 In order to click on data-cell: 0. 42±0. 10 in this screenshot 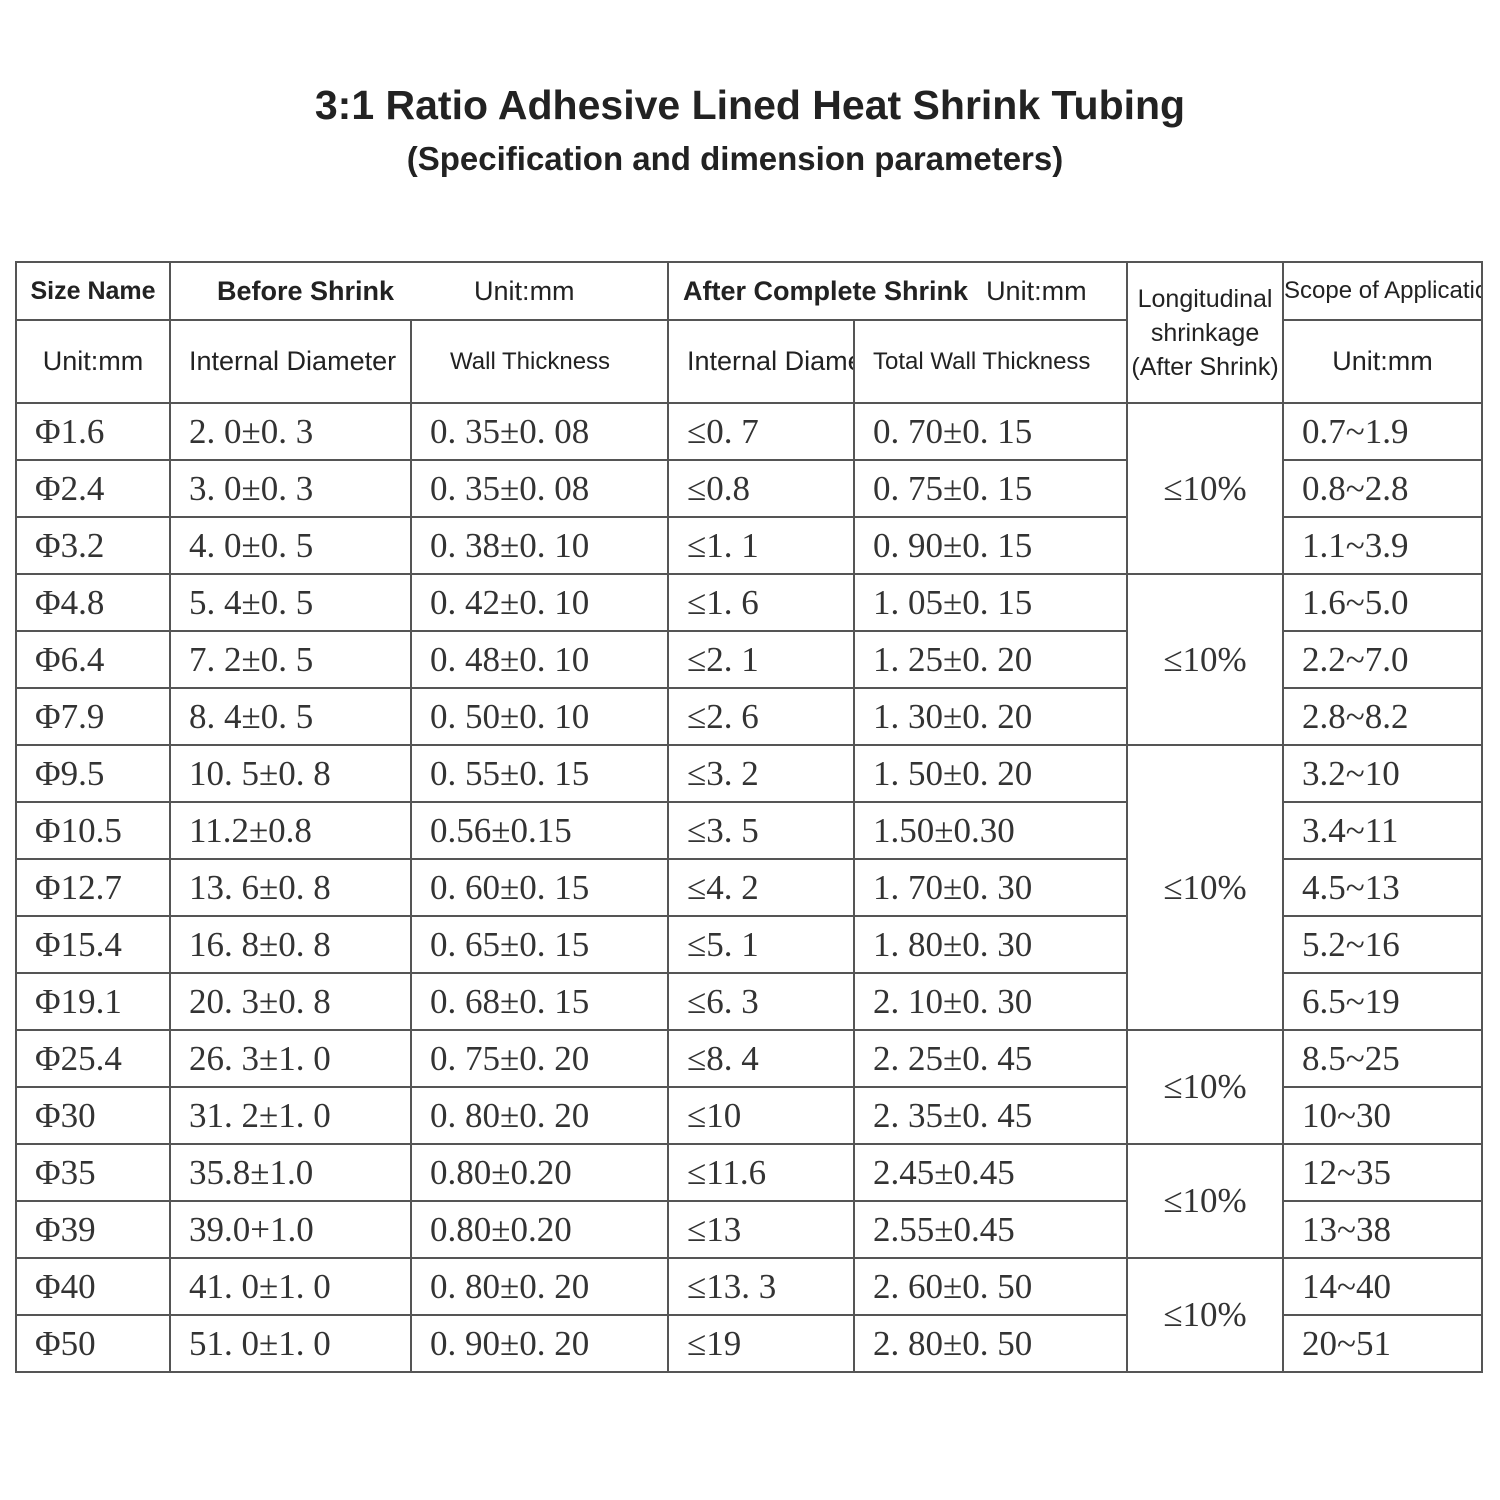, I will do `click(539, 602)`.